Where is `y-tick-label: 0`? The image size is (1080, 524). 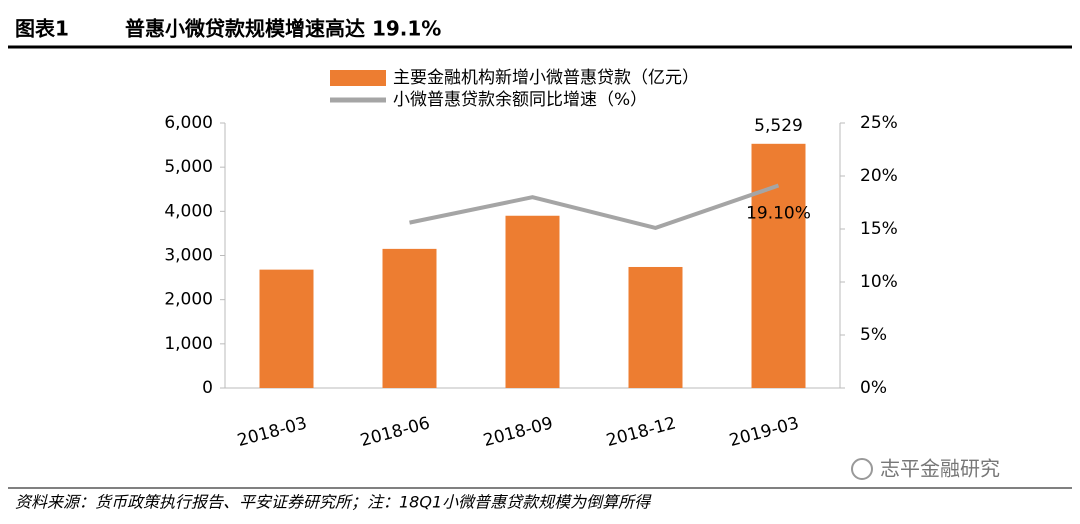
y-tick-label: 0 is located at coordinates (207, 388).